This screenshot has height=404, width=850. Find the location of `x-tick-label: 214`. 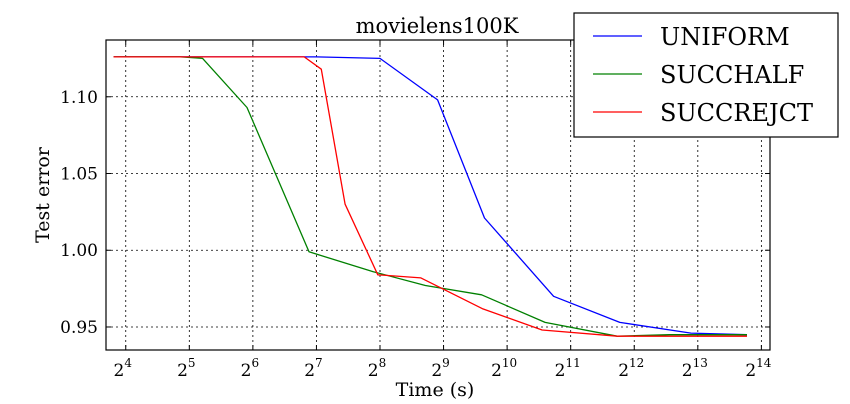

x-tick-label: 214 is located at coordinates (758, 368).